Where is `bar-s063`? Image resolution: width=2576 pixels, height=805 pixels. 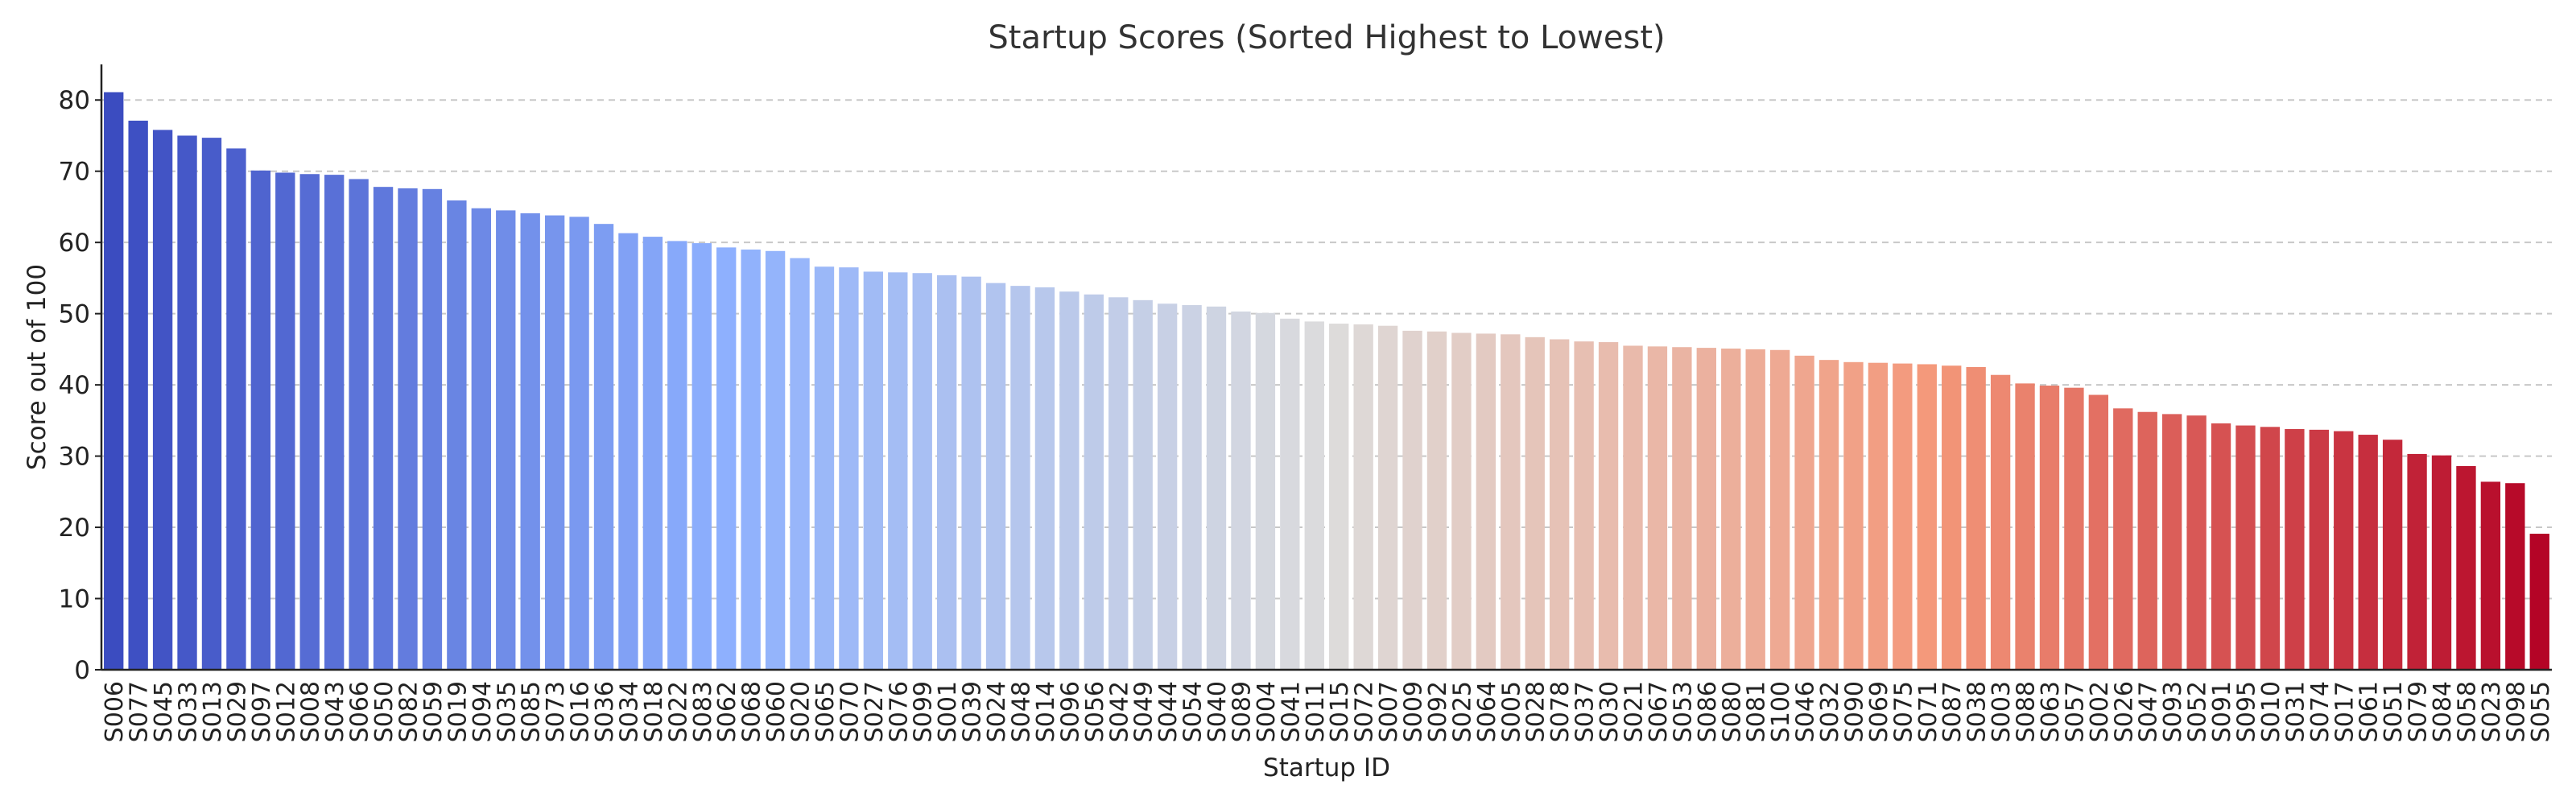
bar-s063 is located at coordinates (2049, 528).